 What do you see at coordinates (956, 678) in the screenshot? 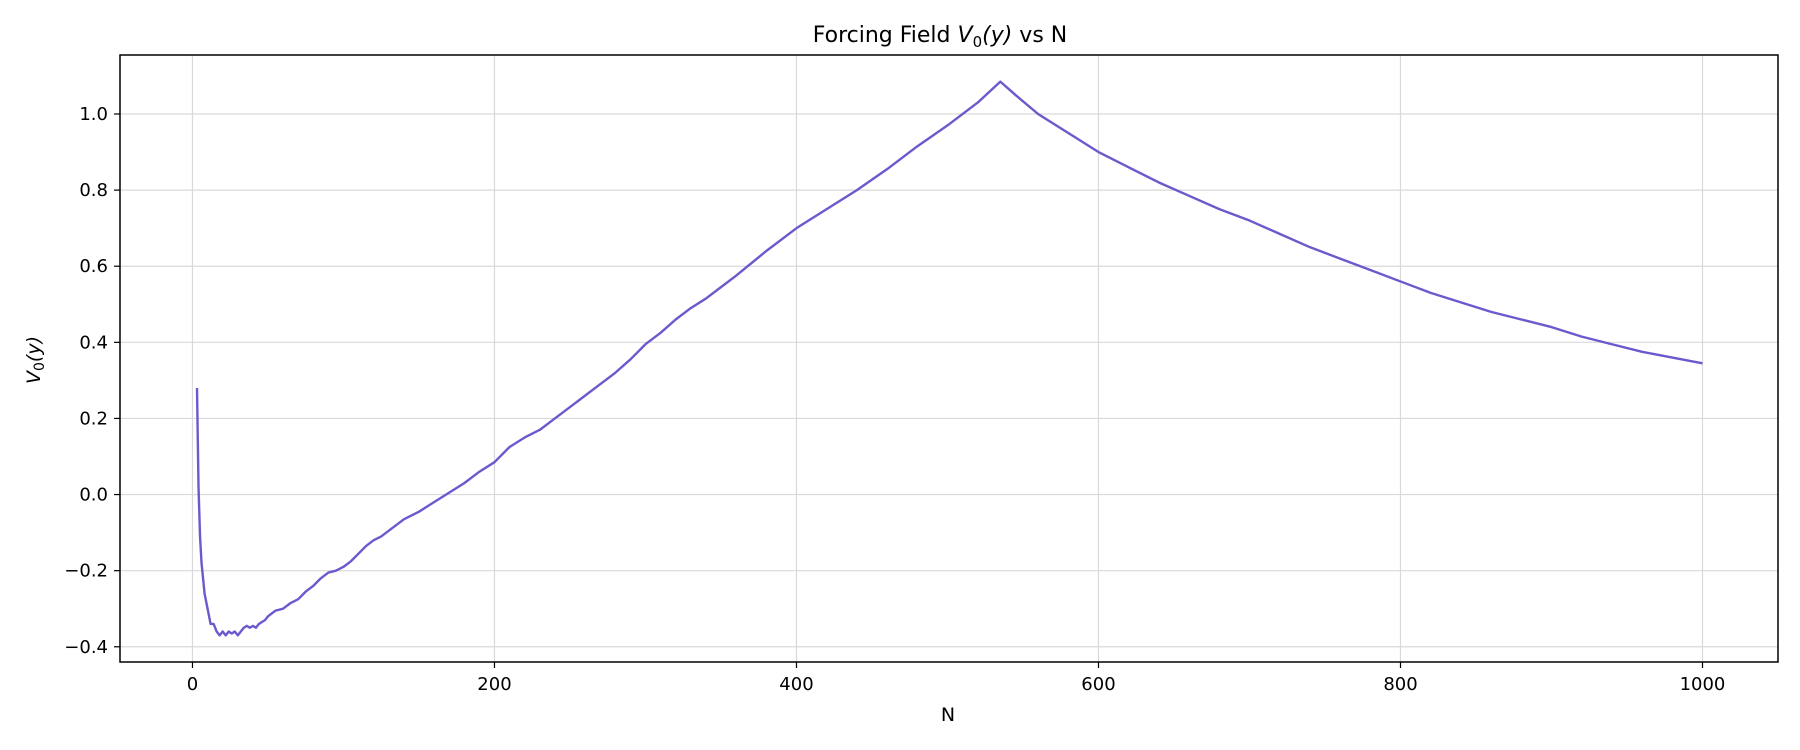
I see `x-axis: 0 200 400 600 800 1000` at bounding box center [956, 678].